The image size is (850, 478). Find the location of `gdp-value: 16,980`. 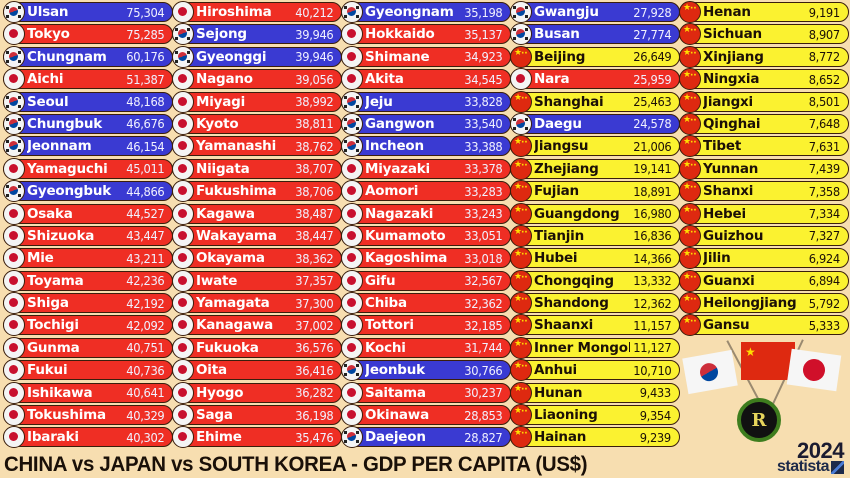

gdp-value: 16,980 is located at coordinates (651, 214).